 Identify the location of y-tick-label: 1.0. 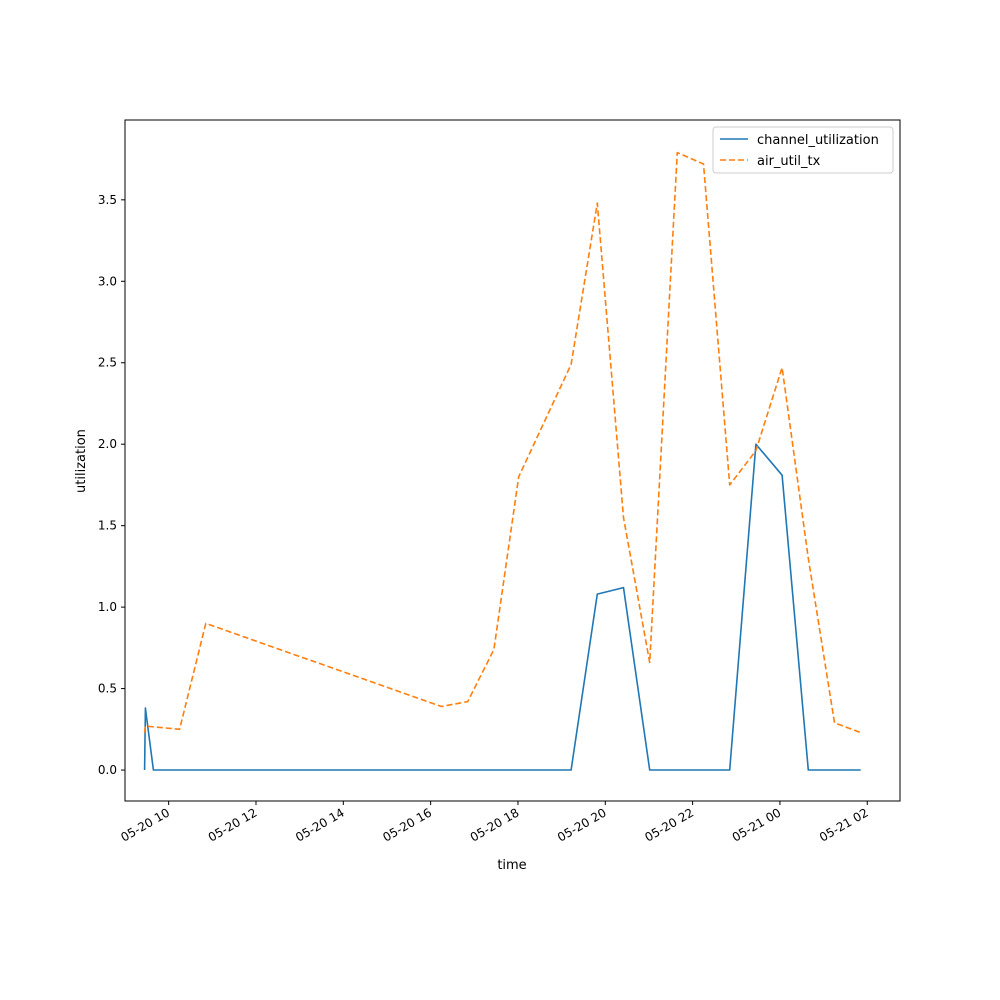
(107, 607).